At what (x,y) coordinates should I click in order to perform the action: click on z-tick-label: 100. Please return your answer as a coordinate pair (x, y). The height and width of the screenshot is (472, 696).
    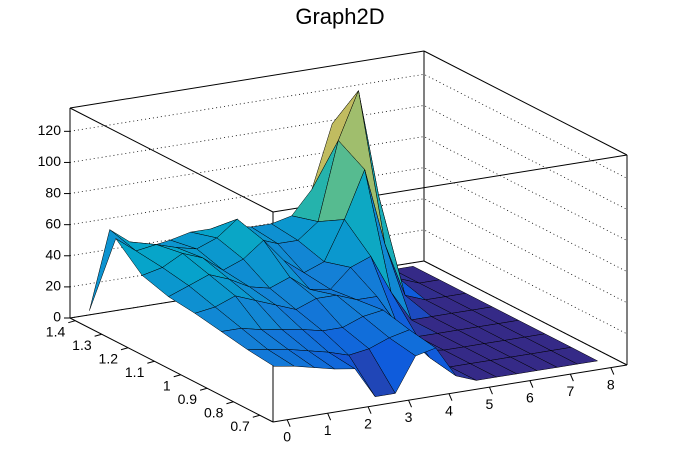
    Looking at the image, I should click on (50, 161).